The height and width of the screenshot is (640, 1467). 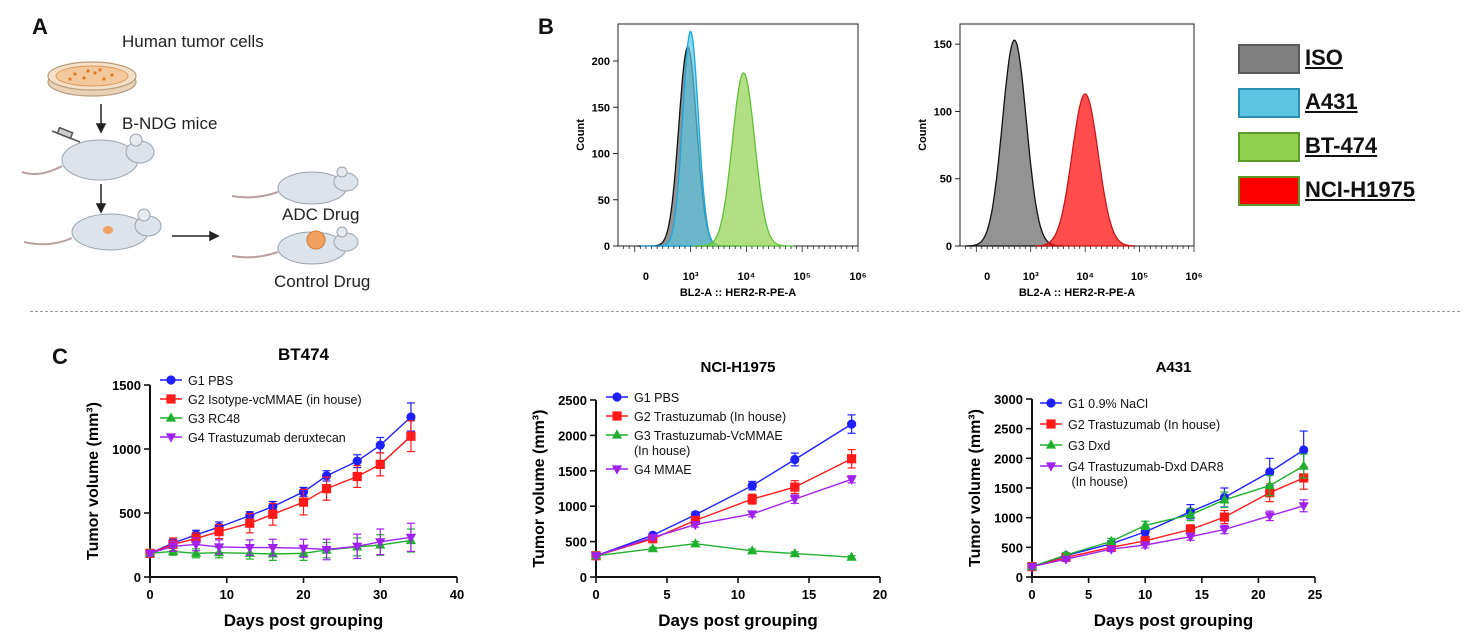 I want to click on section-divider, so click(x=745, y=311).